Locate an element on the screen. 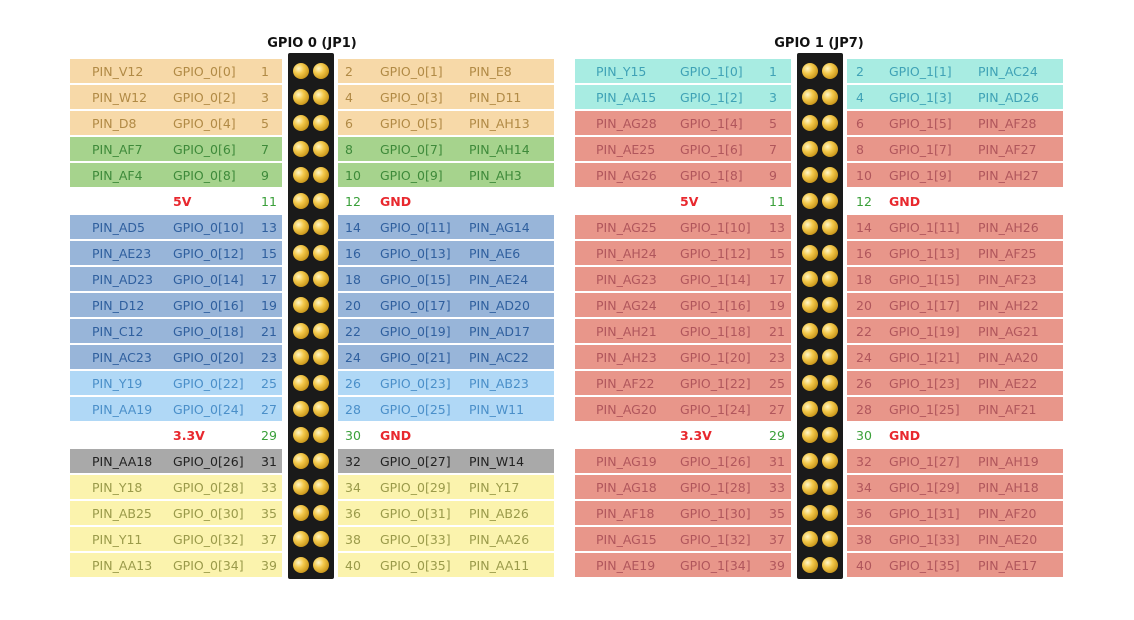  gpio0-right-row: 40 GPIO_0[35] PIN_AA11 is located at coordinates (446, 565).